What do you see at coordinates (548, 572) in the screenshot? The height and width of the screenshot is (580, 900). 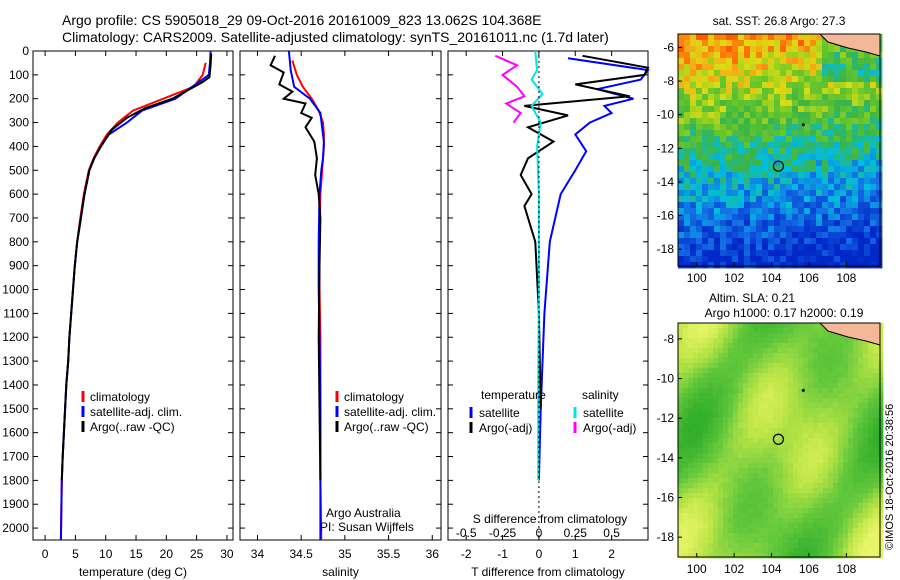 I see `x-axis-label: T difference from climatology` at bounding box center [548, 572].